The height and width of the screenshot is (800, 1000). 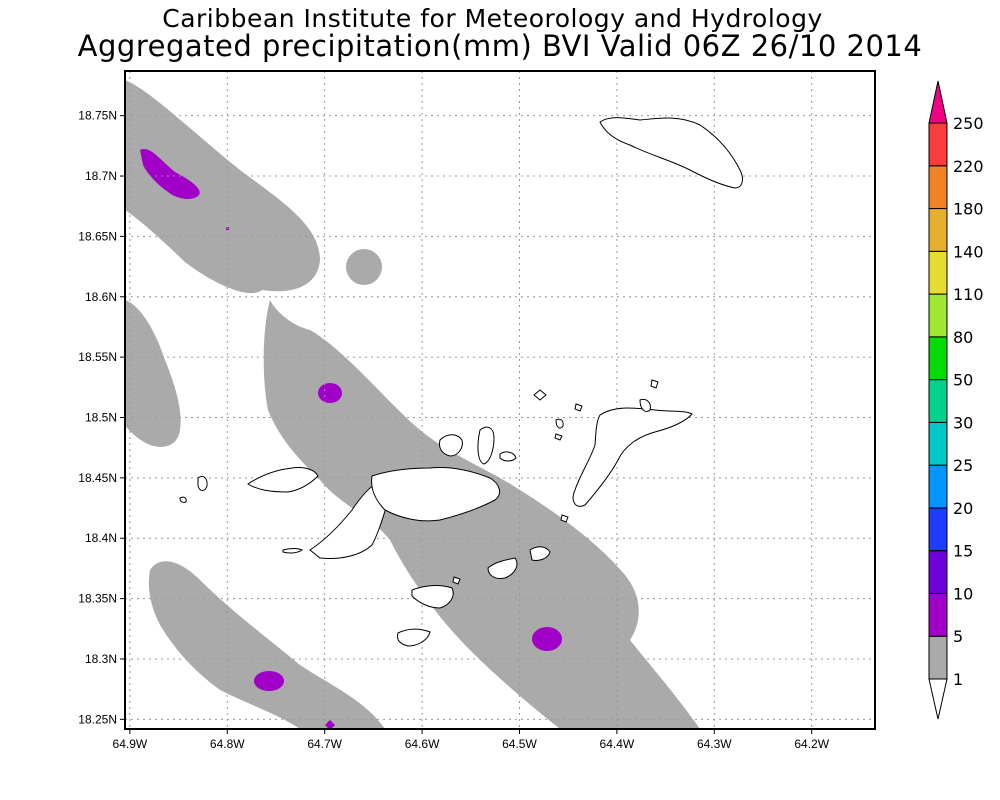 I want to click on precip-band-southwest, so click(x=266, y=645).